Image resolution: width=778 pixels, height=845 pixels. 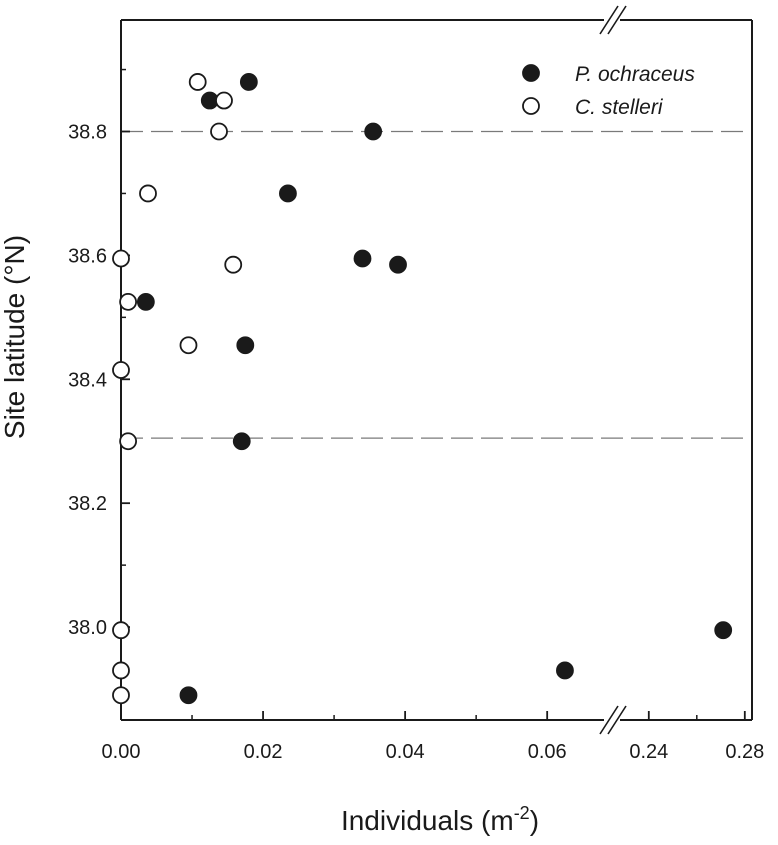 I want to click on x-tick-label: 0.06, so click(x=547, y=752).